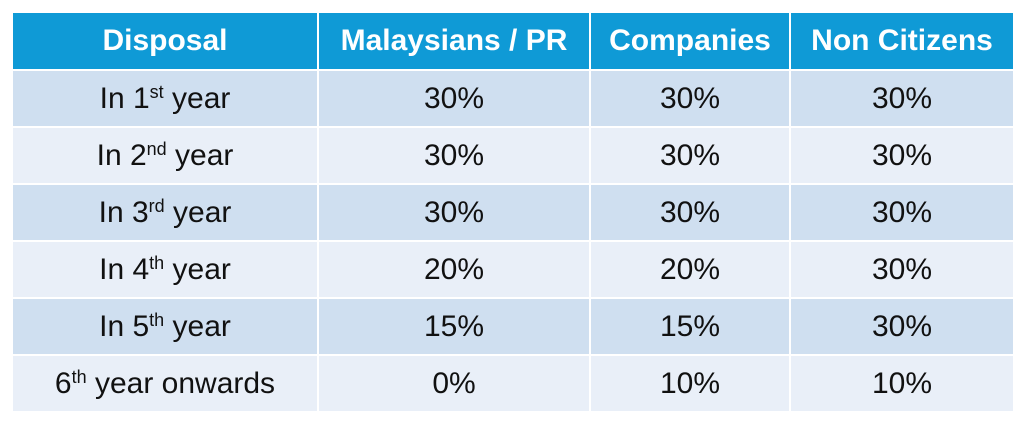 This screenshot has width=1024, height=425. I want to click on companies-cell: 10%, so click(690, 383).